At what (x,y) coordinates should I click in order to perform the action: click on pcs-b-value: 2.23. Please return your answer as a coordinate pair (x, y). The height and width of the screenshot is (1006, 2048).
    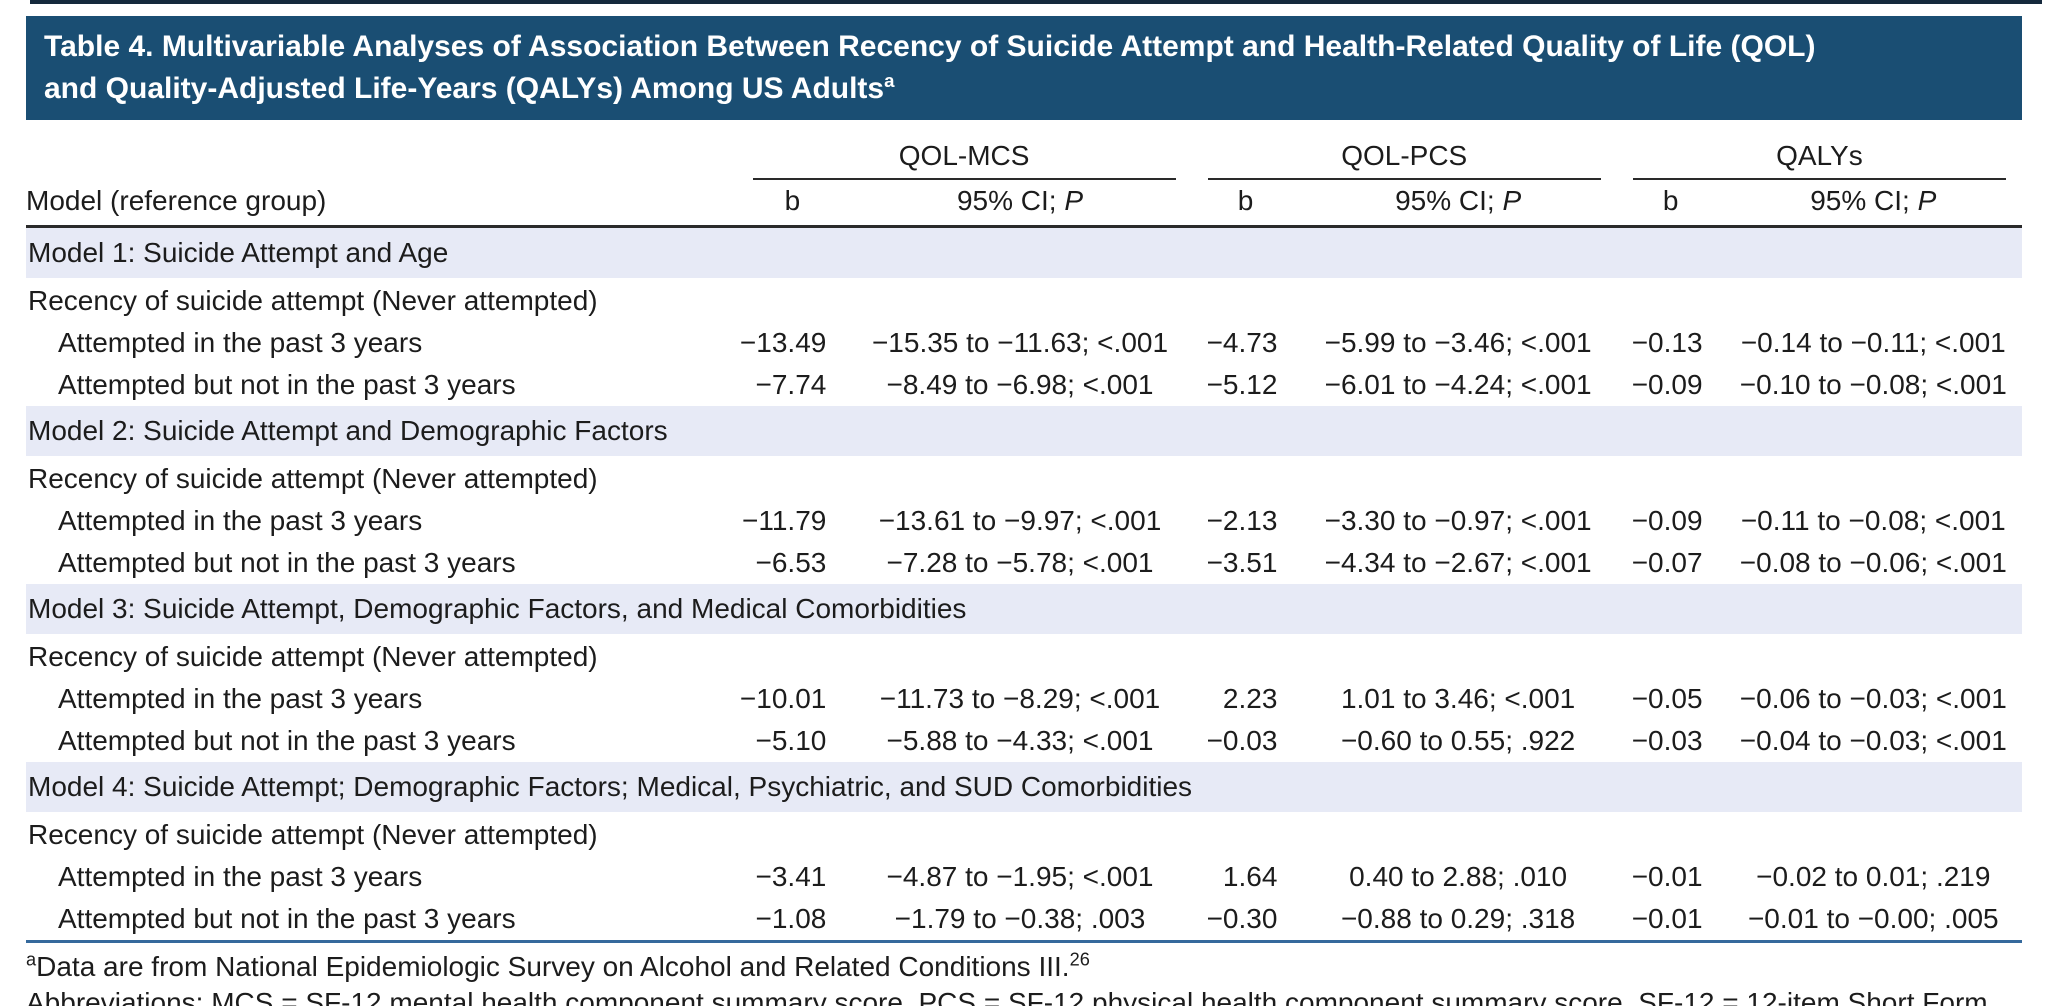
    Looking at the image, I should click on (1250, 698).